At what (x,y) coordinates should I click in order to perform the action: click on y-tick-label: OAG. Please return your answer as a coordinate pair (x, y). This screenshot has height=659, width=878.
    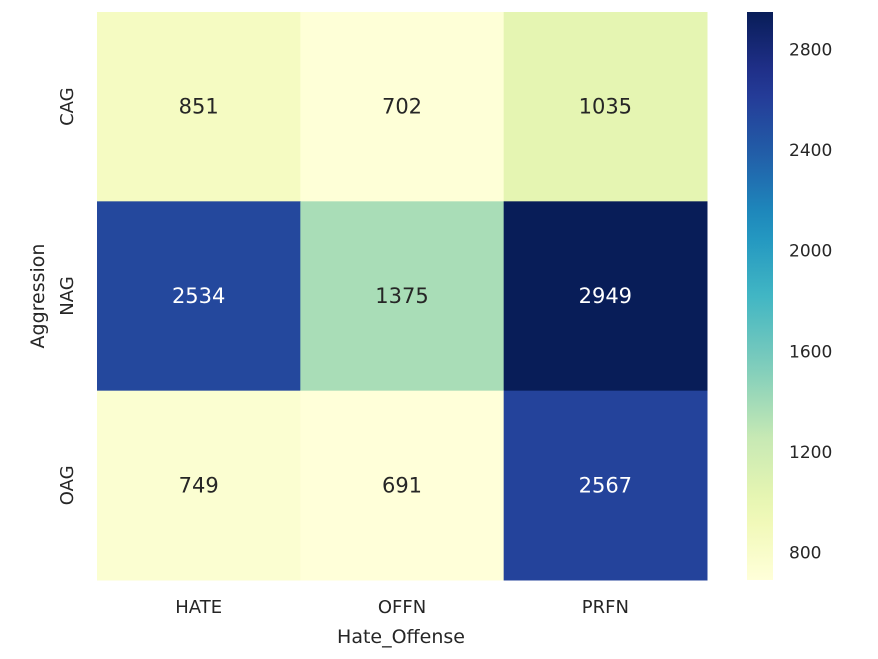
    Looking at the image, I should click on (67, 485).